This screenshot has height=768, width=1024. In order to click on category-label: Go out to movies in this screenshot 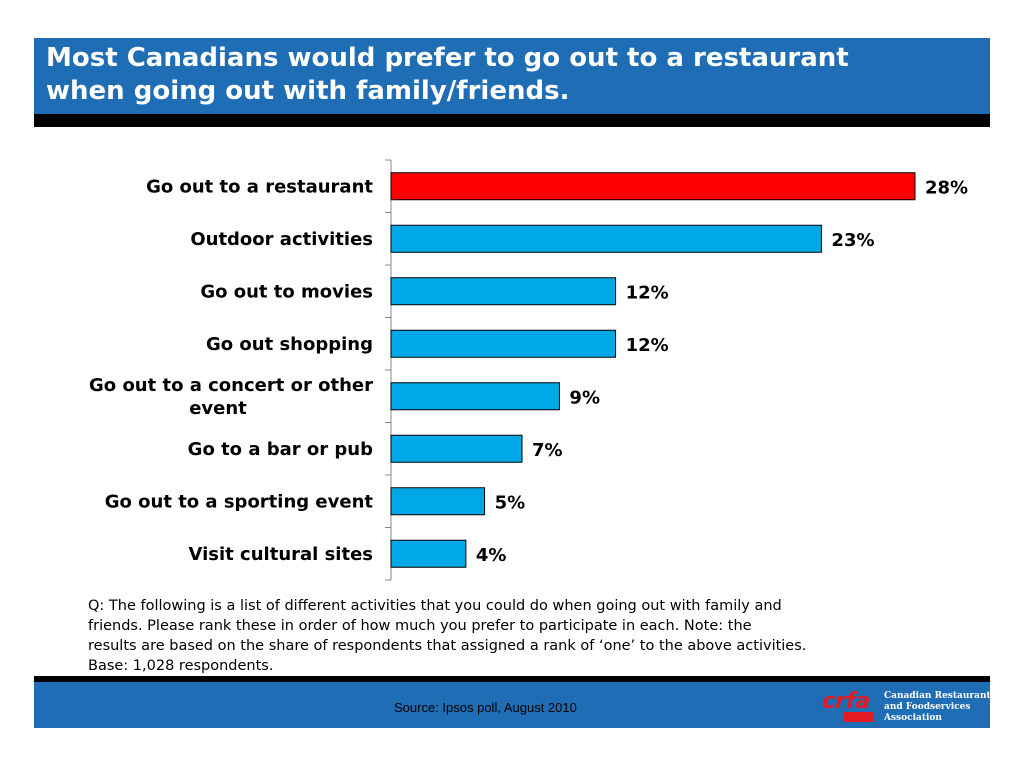, I will do `click(286, 291)`.